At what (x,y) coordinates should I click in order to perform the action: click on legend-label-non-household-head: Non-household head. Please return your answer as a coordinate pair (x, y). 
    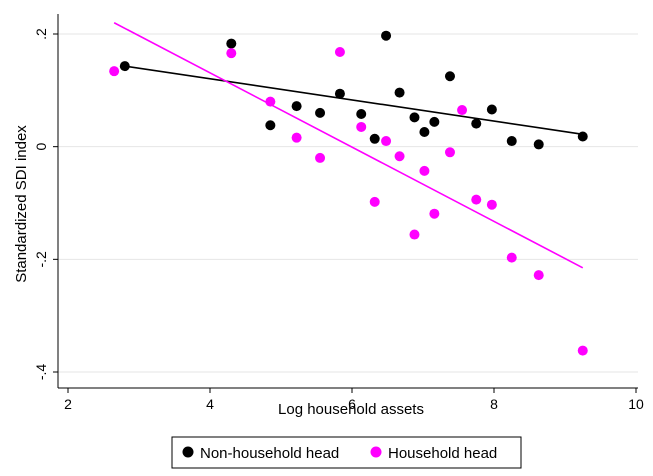
    Looking at the image, I should click on (269, 453).